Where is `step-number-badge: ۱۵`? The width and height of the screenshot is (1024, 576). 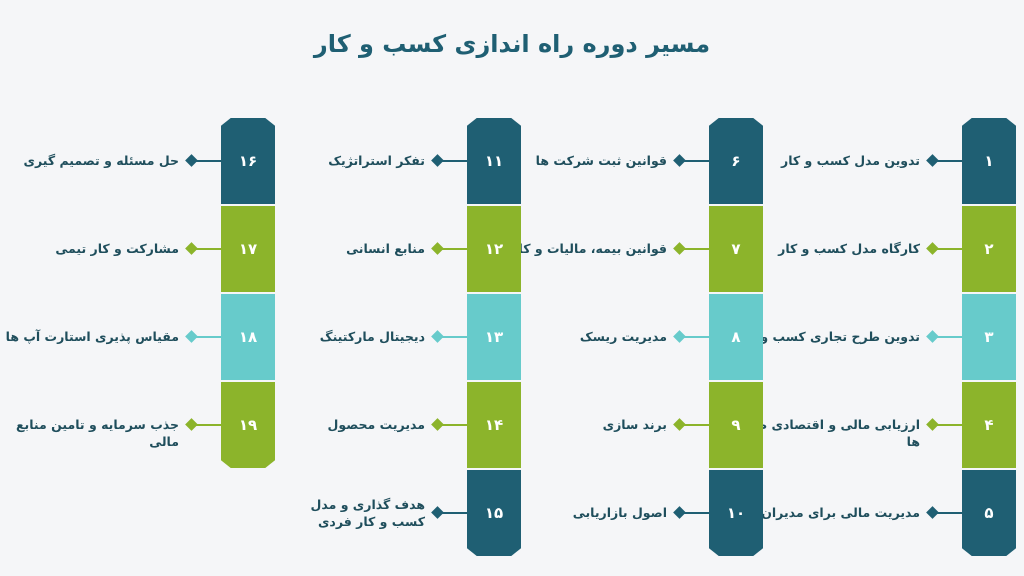
step-number-badge: ۱۵ is located at coordinates (494, 513).